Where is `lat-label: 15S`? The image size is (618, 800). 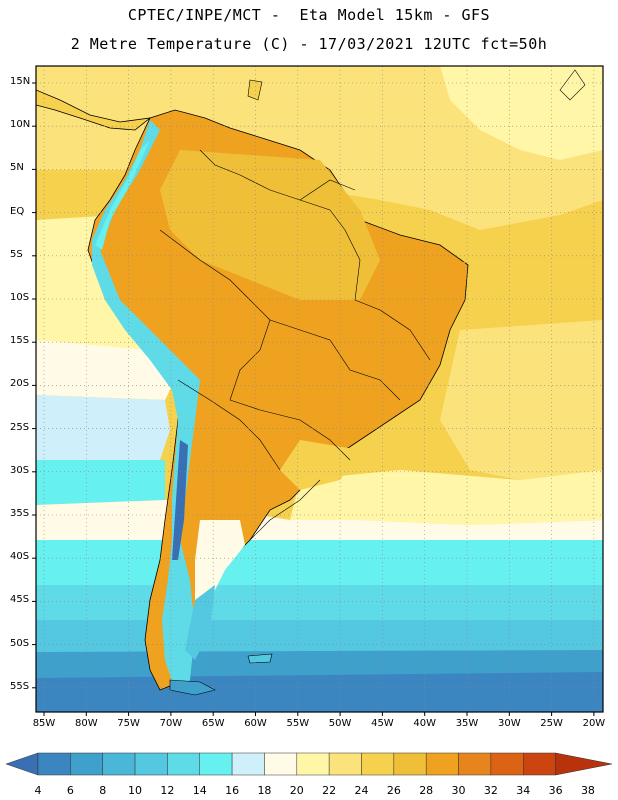
lat-label: 15S is located at coordinates (20, 341).